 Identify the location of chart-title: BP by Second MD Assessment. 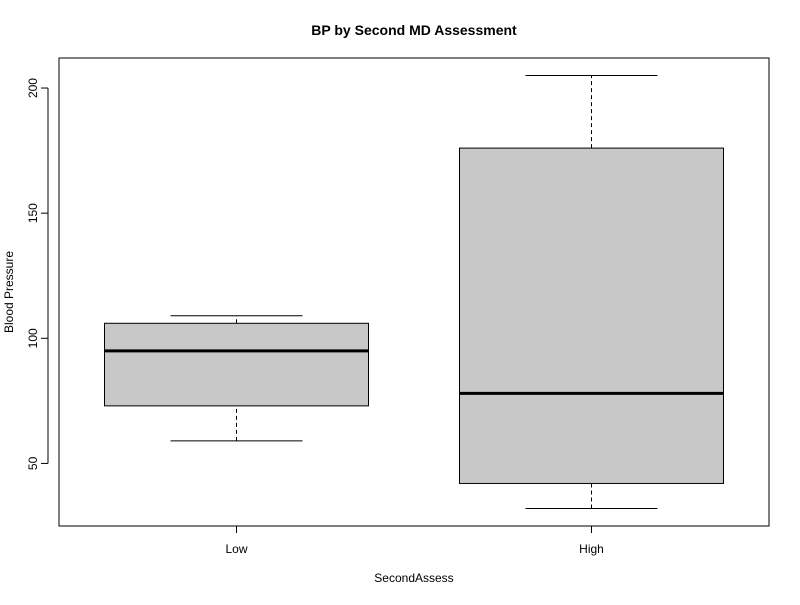
(414, 30).